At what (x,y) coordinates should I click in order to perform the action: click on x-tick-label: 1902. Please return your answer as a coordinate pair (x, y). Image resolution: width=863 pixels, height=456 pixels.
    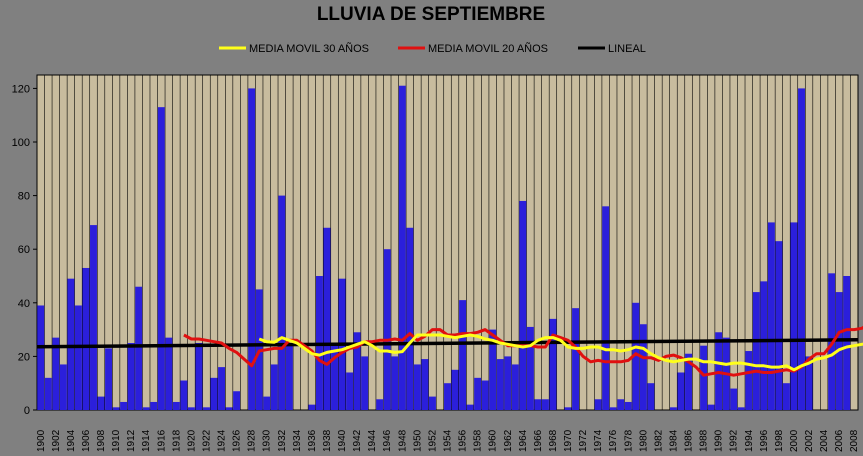
    Looking at the image, I should click on (56, 440).